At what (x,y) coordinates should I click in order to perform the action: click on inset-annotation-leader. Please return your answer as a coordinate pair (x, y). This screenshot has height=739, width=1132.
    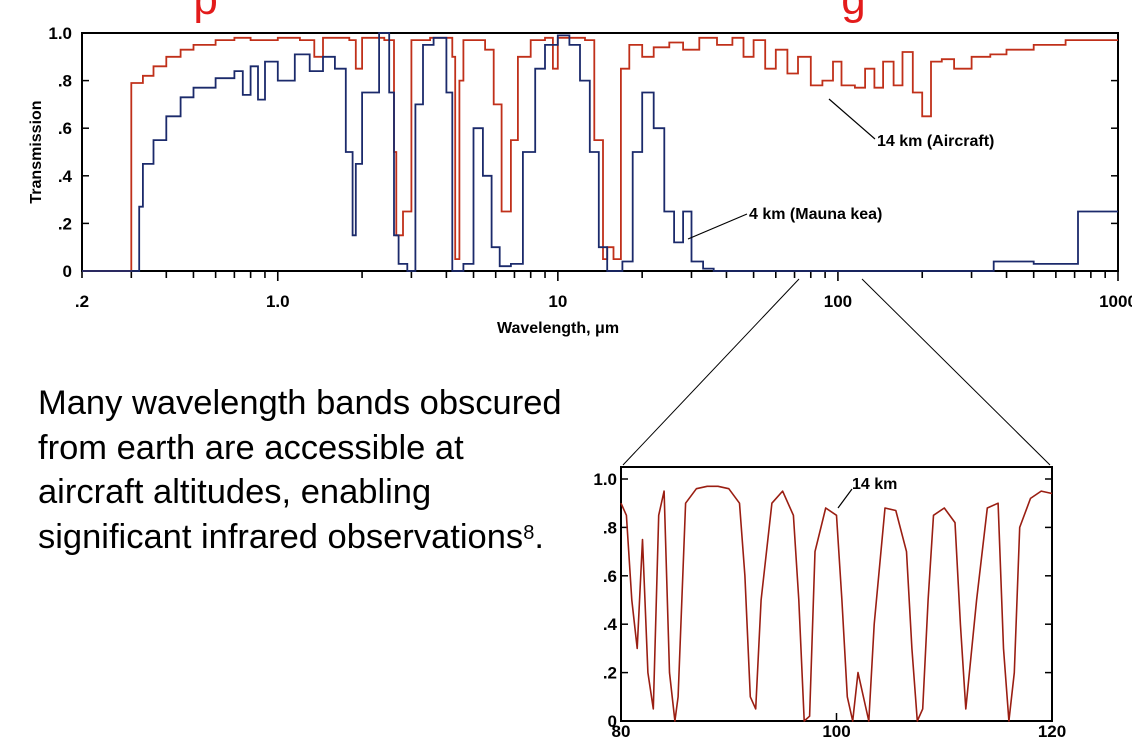
    Looking at the image, I should click on (845, 498).